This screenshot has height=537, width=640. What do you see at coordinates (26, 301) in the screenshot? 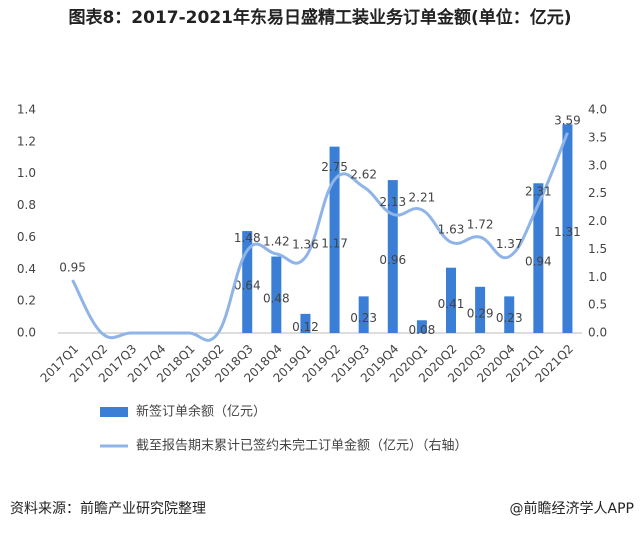
I see `y-tick-label: 0.2` at bounding box center [26, 301].